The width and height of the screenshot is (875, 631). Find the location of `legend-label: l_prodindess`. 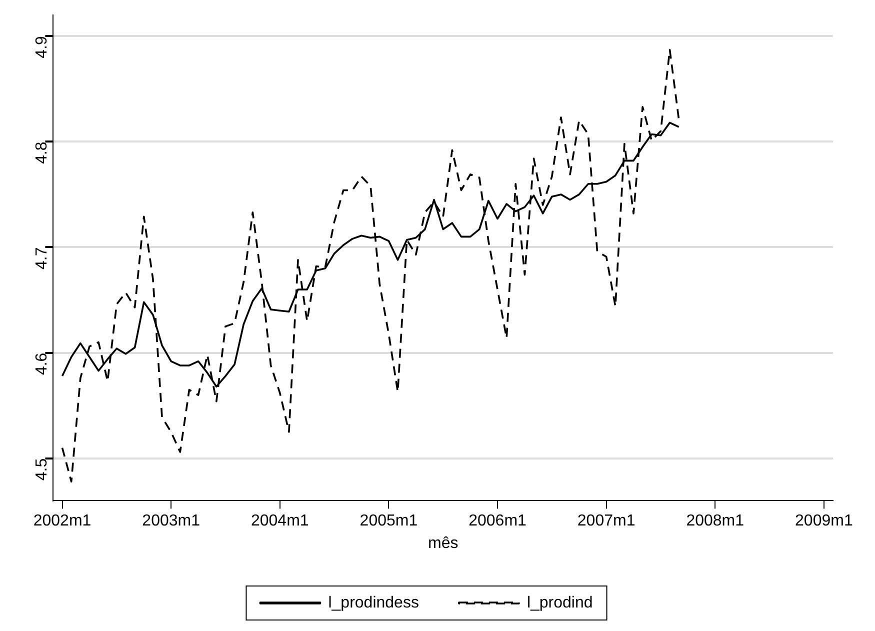

legend-label: l_prodindess is located at coordinates (373, 603).